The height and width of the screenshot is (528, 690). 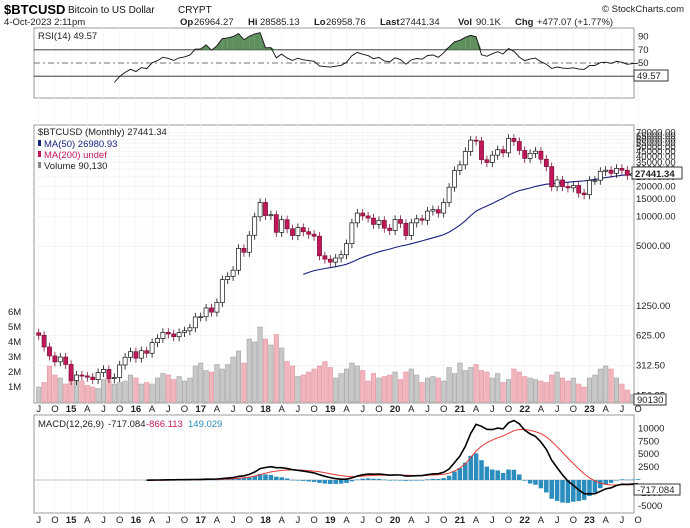 I want to click on x-tick-label: 18, so click(x=265, y=409).